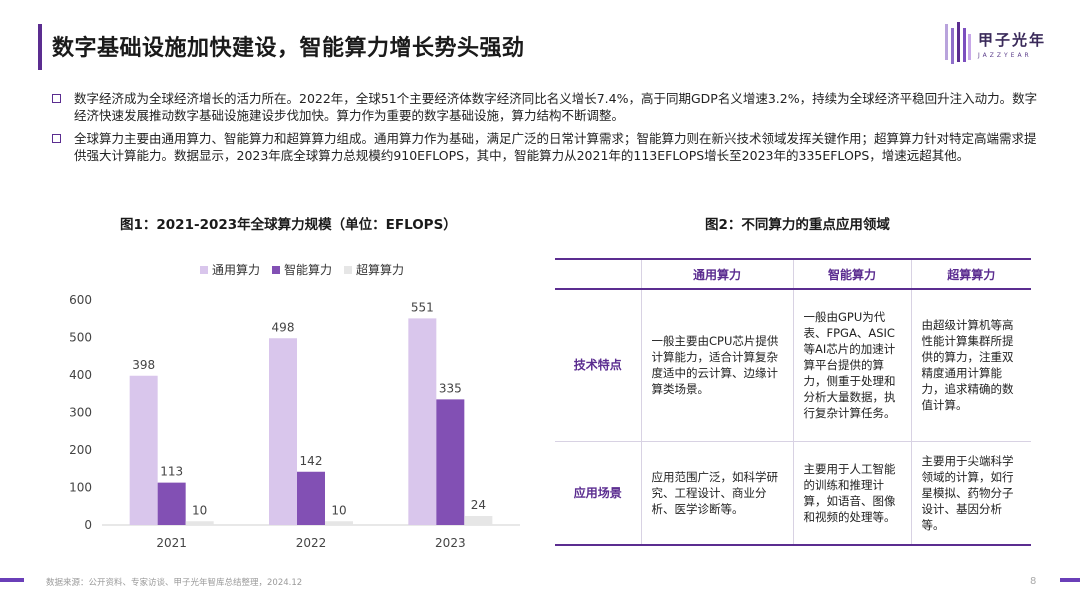 The height and width of the screenshot is (608, 1080). Describe the element at coordinates (171, 543) in the screenshot. I see `x-tick-label: 2021` at that location.